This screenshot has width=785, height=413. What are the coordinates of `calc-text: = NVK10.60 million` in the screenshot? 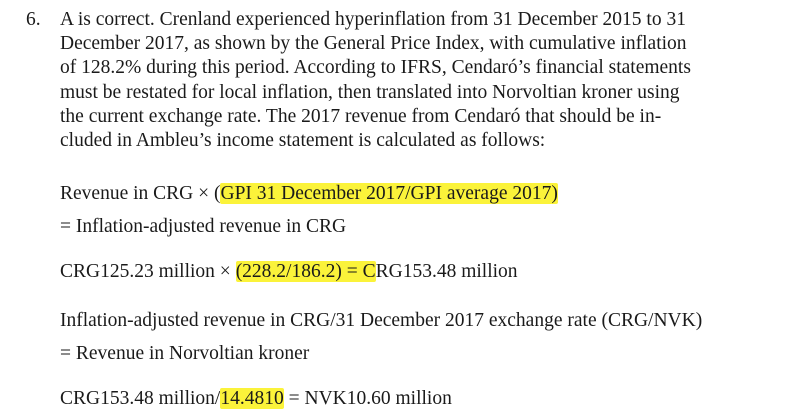 It's located at (367, 398).